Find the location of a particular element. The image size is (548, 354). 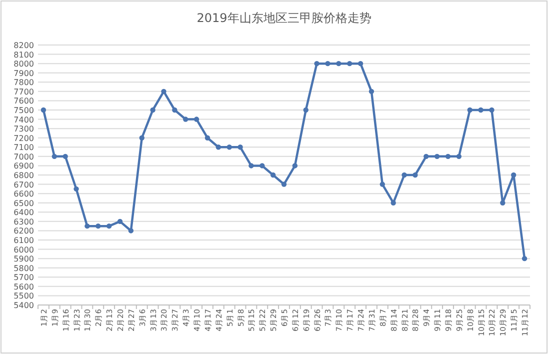

y-tick-label: 6200 is located at coordinates (24, 231).